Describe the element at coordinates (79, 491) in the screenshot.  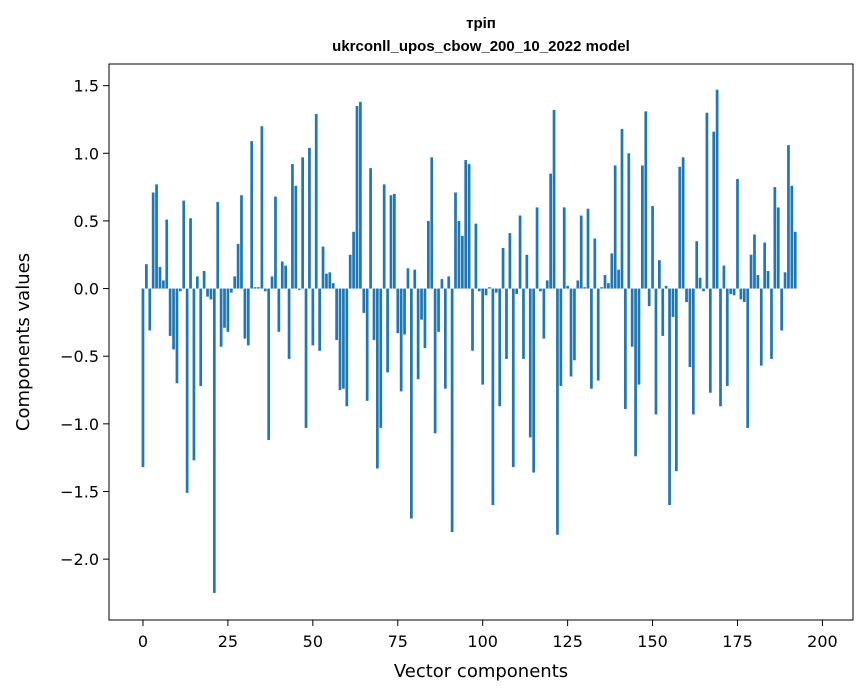
I see `y-tick-label: −1.5` at that location.